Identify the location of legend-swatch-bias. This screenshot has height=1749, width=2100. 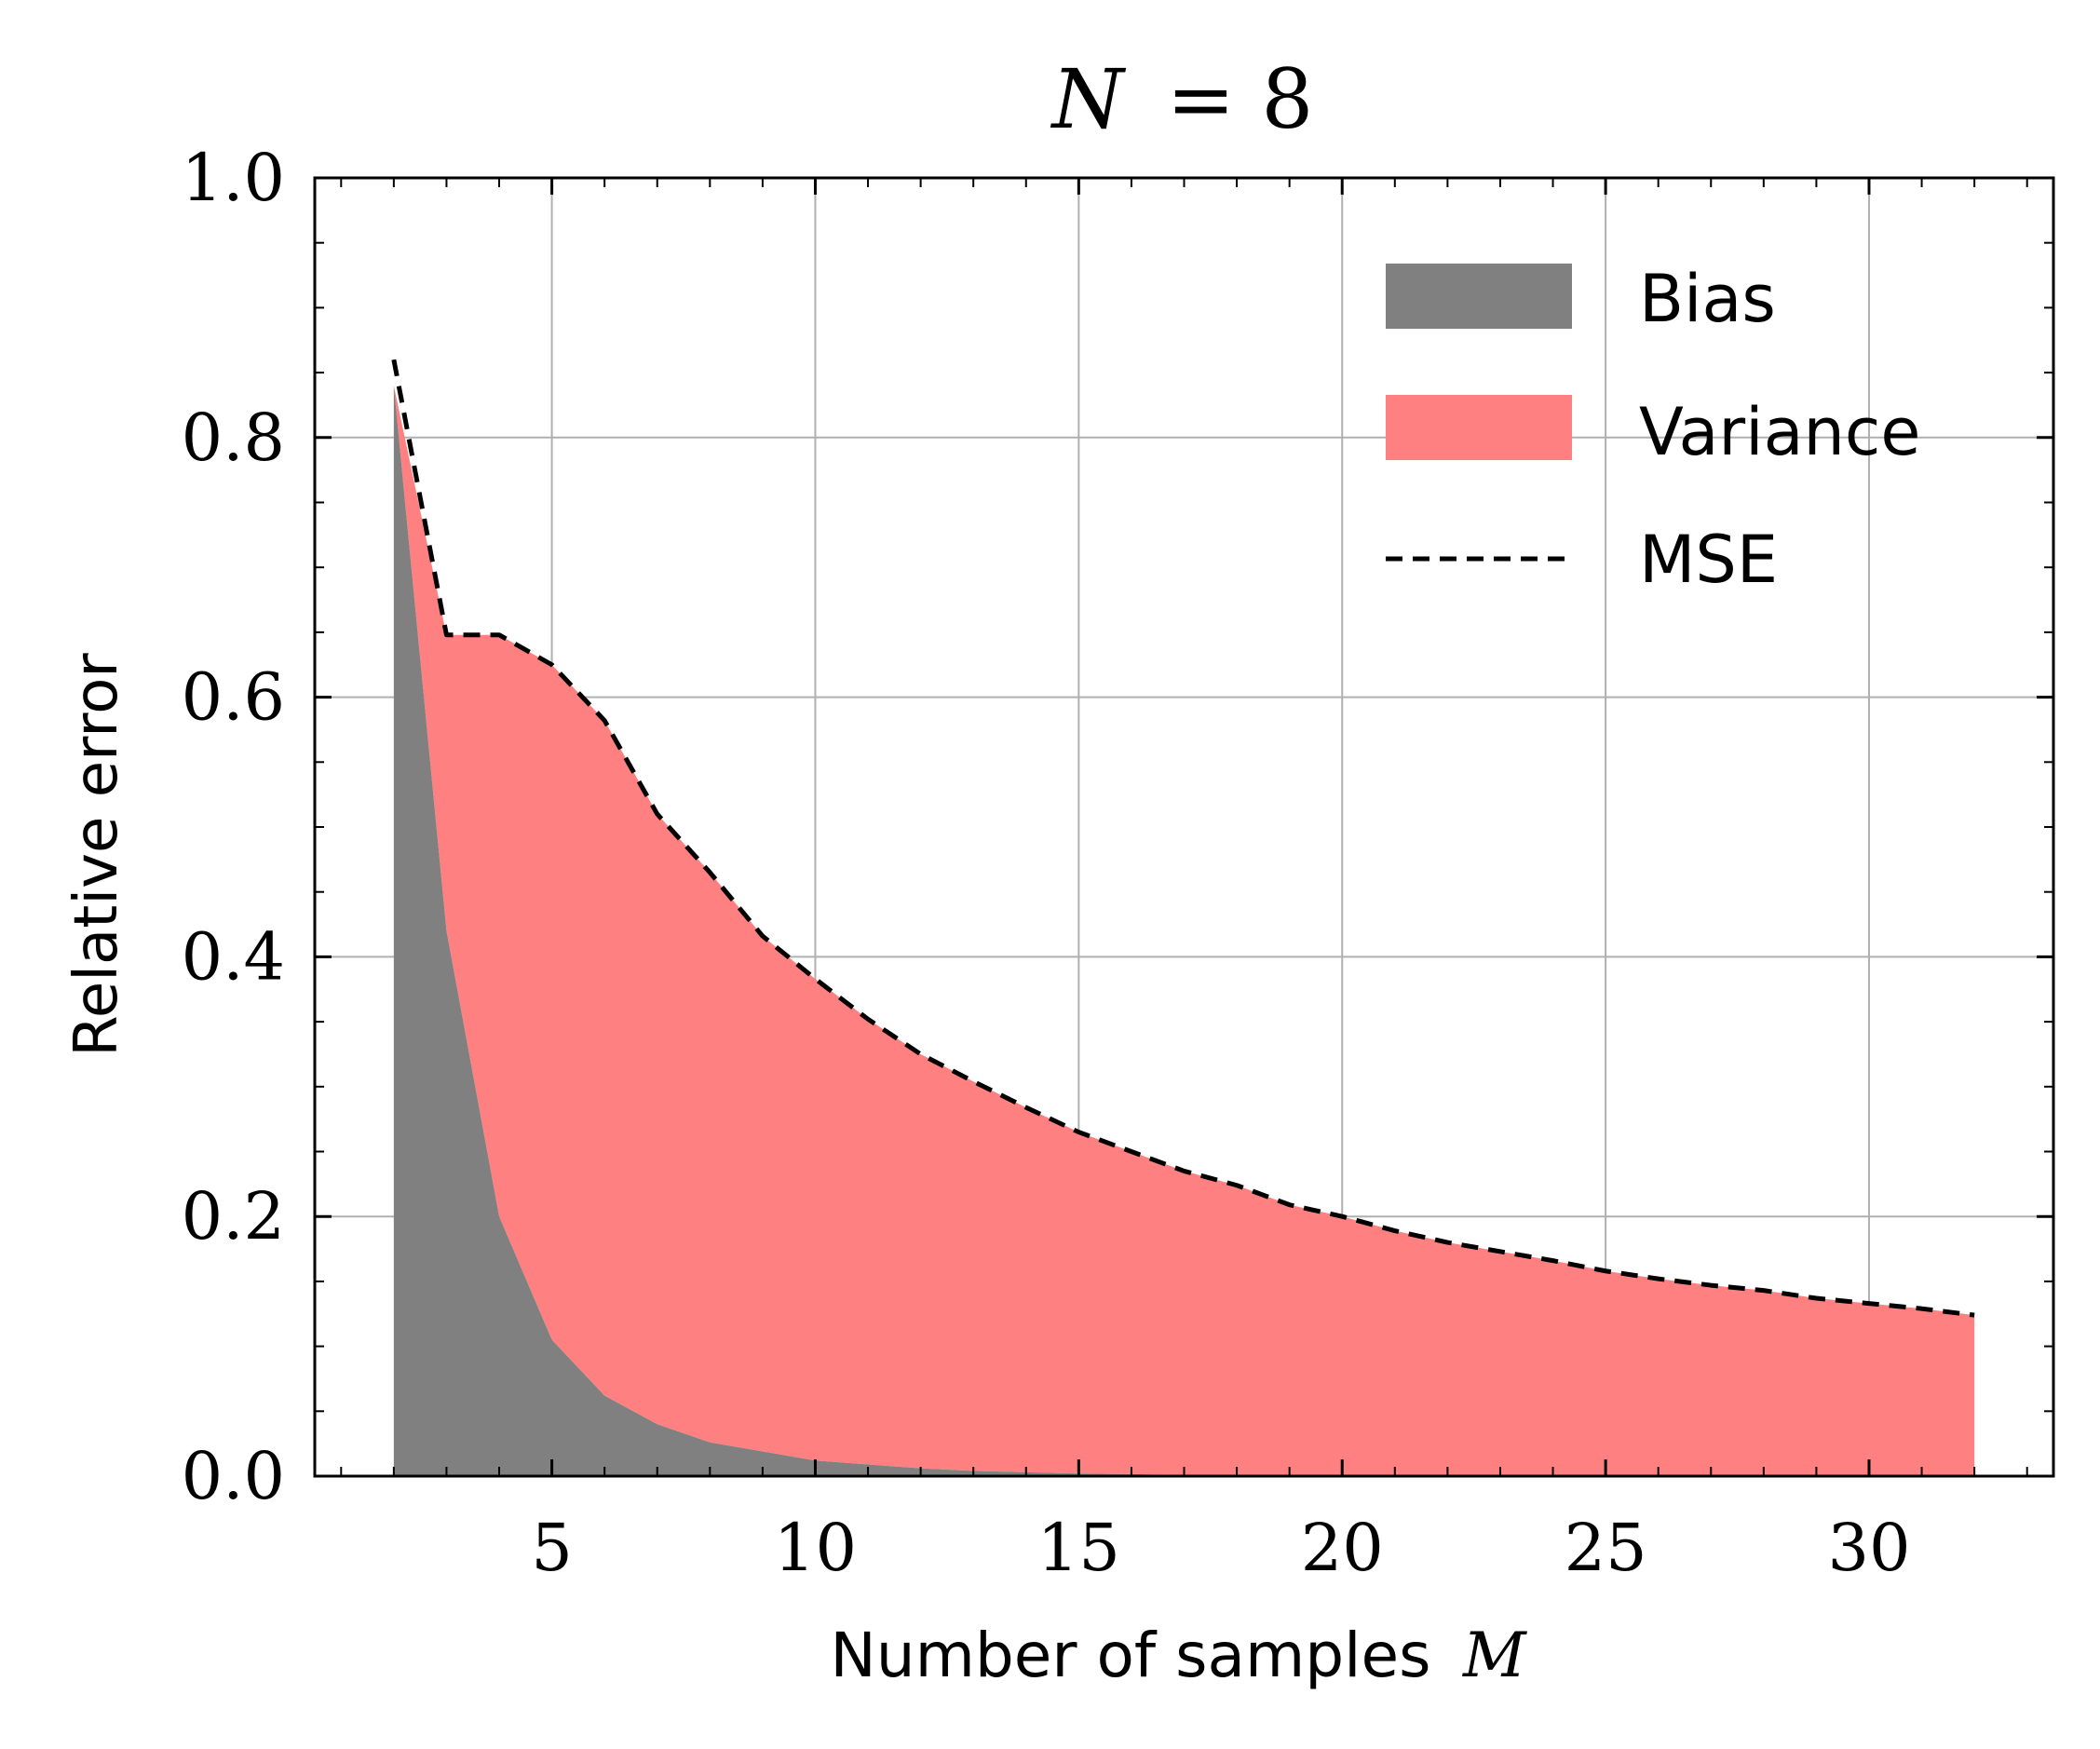
(1479, 296).